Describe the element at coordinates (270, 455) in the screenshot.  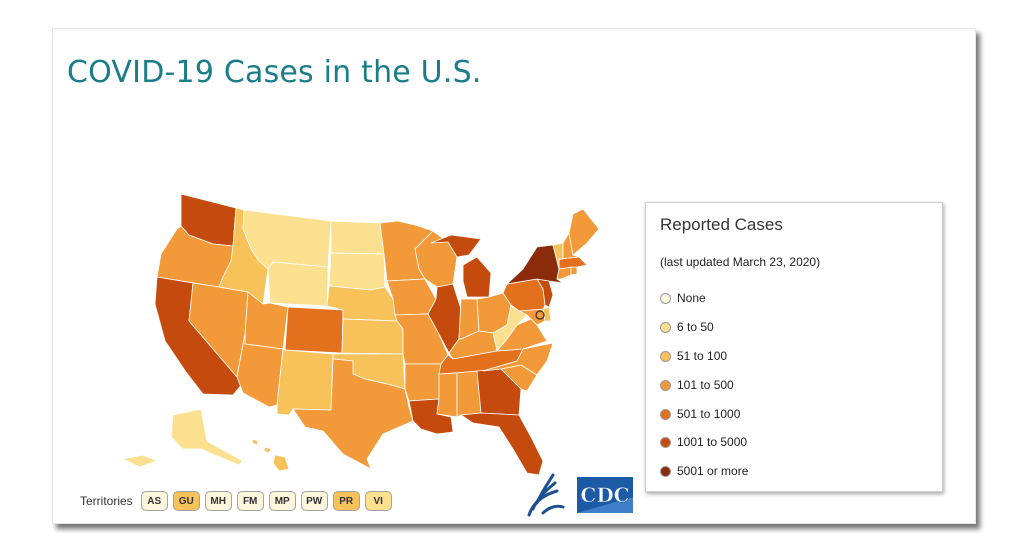
I see `state-hi` at that location.